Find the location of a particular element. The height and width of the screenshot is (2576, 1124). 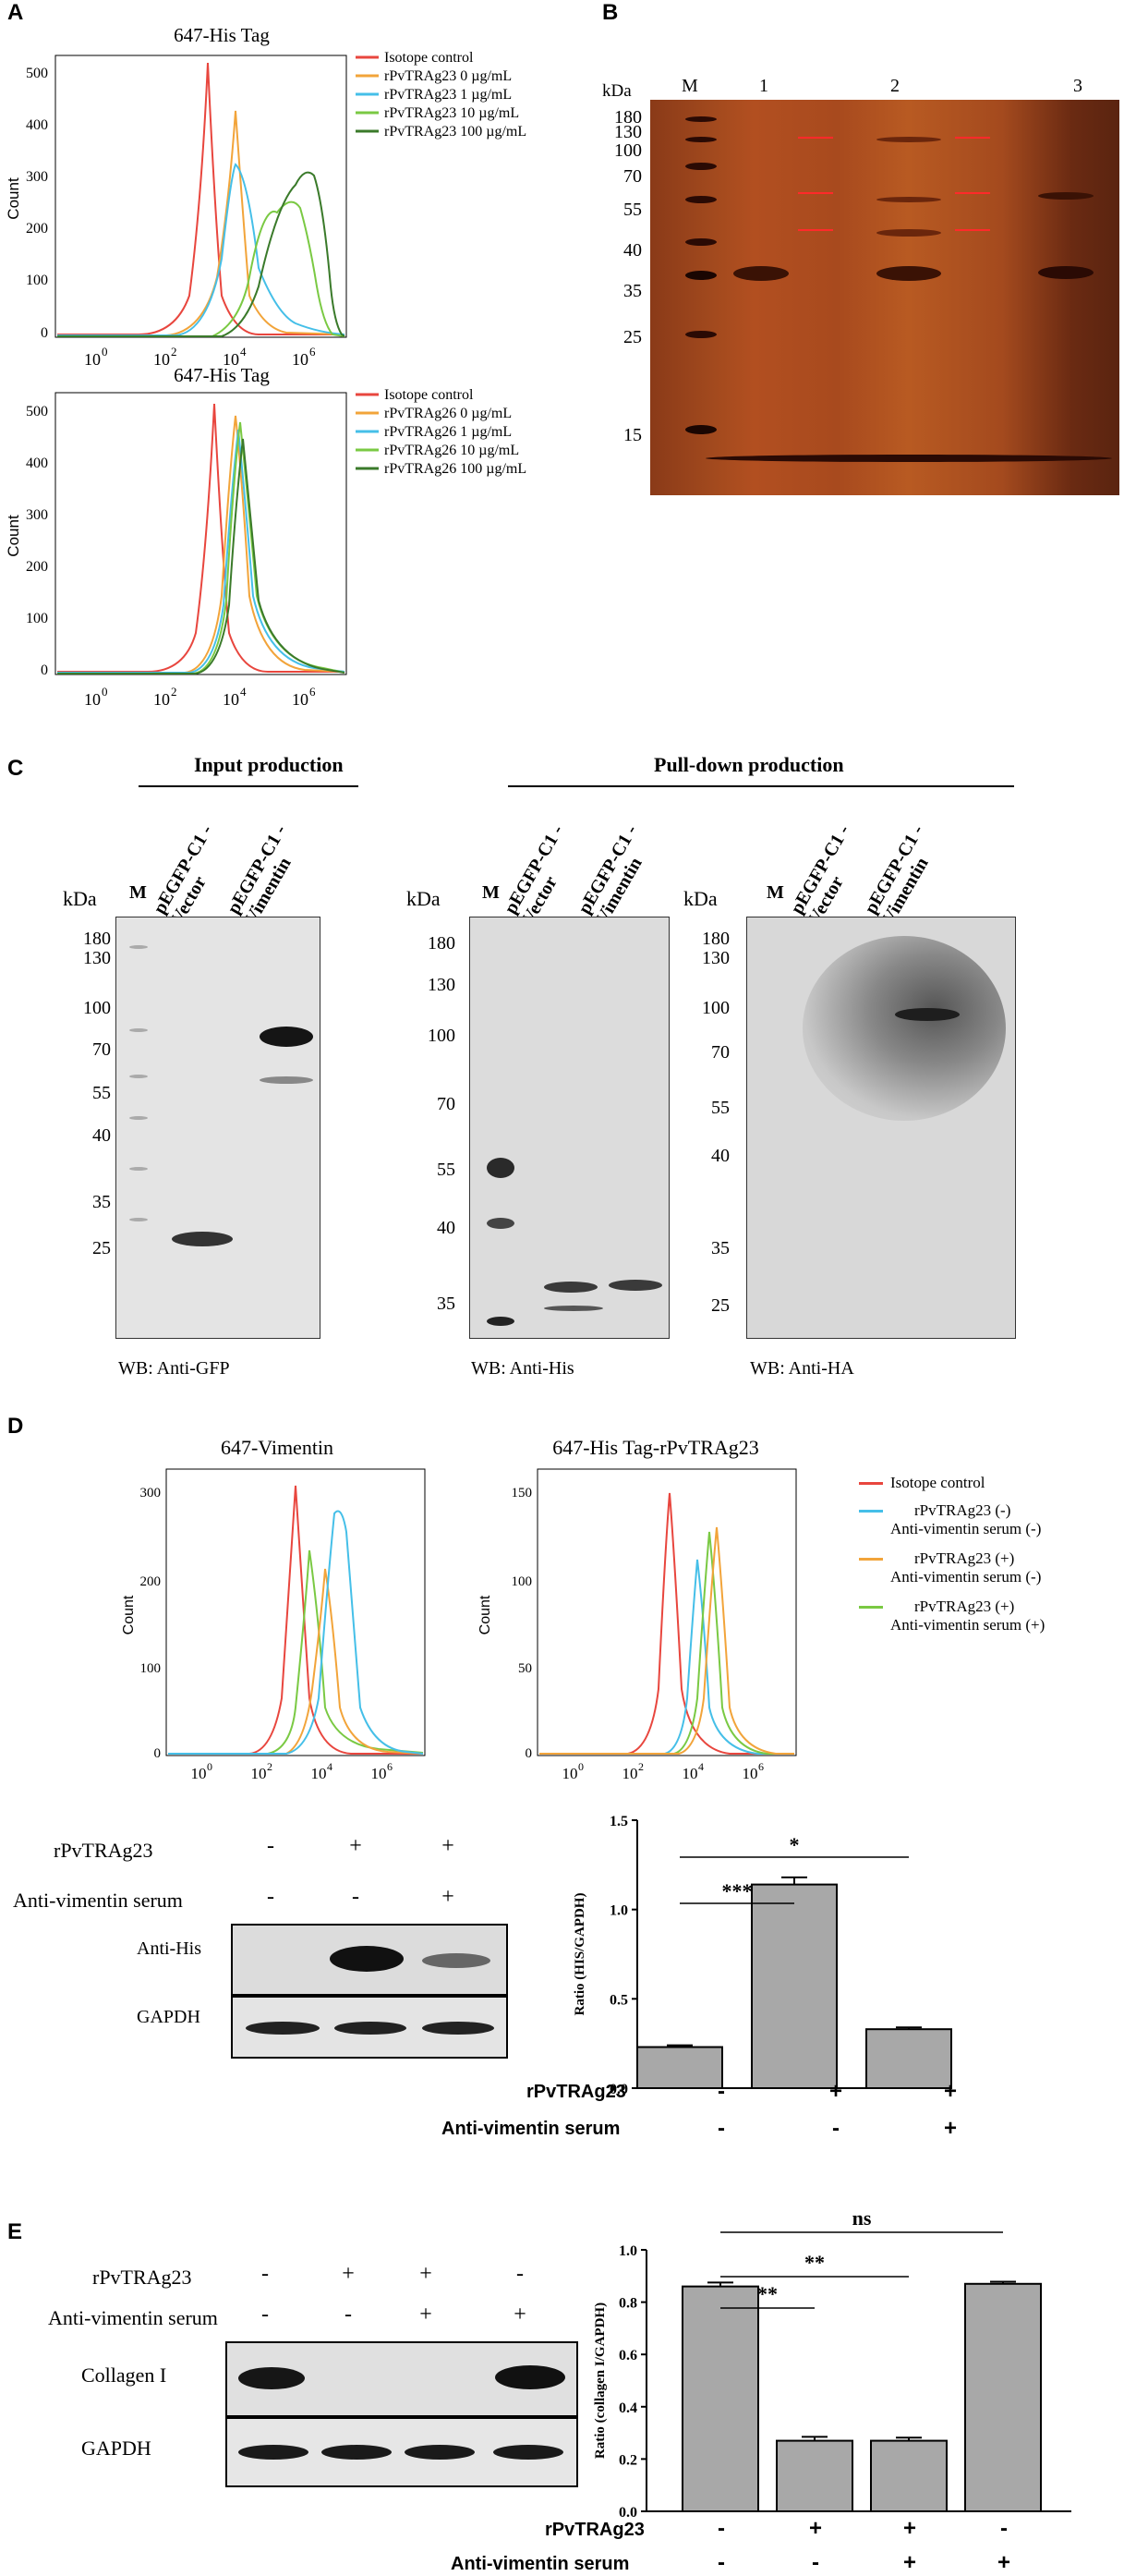

legend-item: rPvTRAg26 1 µg/mL is located at coordinates (448, 432).